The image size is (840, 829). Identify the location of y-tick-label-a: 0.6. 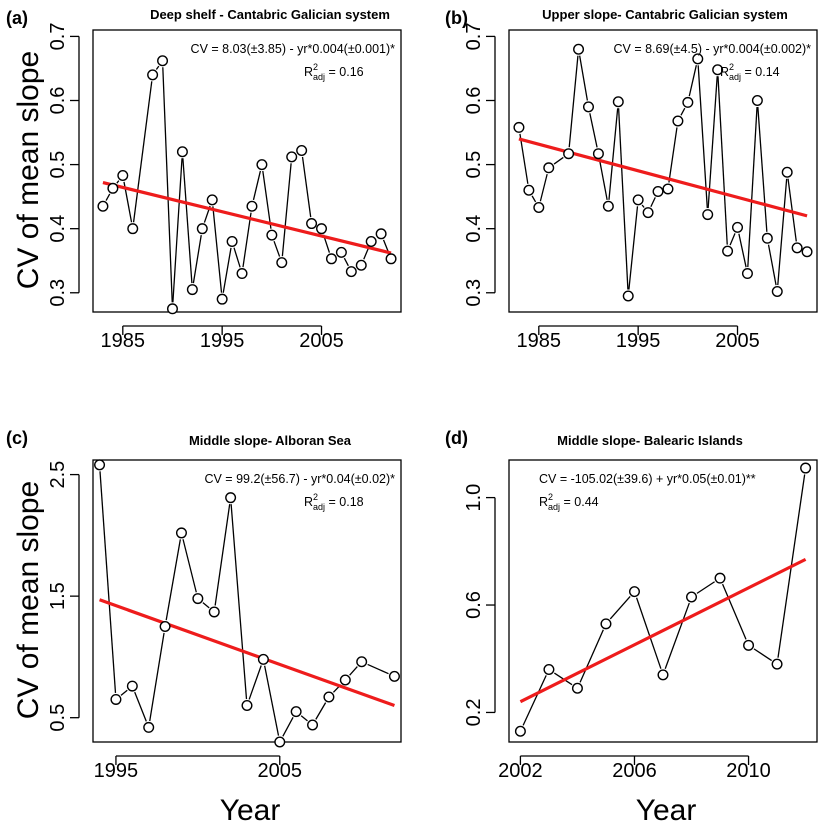
(58, 101).